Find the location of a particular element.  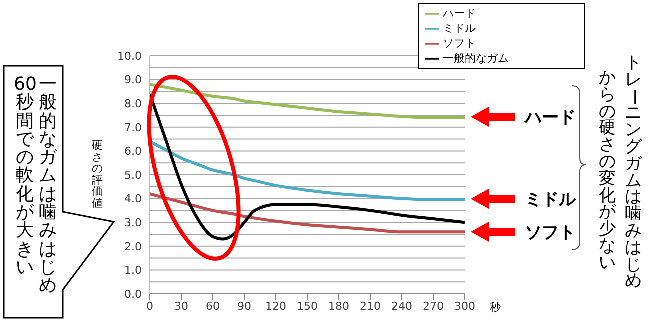

legend-label: ソフト is located at coordinates (459, 43).